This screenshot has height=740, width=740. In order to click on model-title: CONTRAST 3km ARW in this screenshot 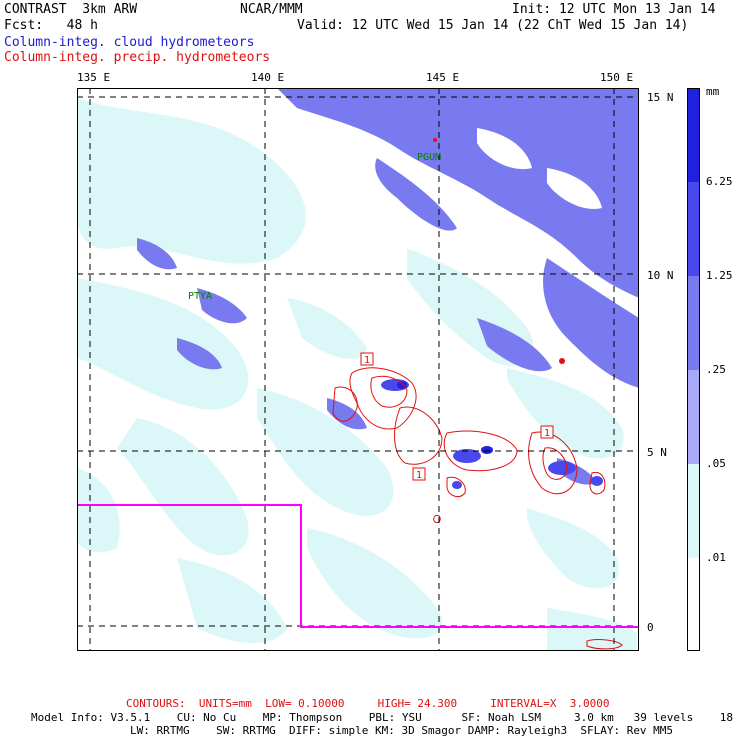, I will do `click(71, 9)`.